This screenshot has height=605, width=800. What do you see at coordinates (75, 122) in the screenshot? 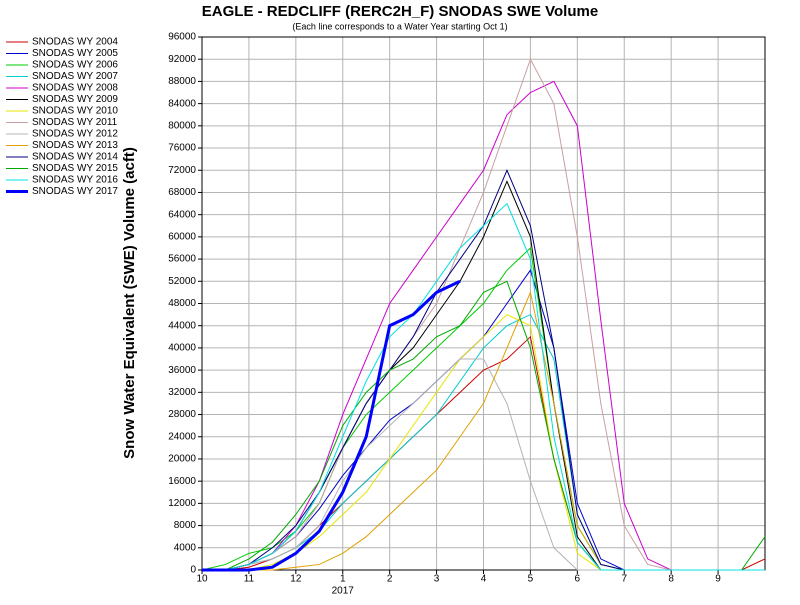
I see `legend-label: SNODAS WY 2011` at bounding box center [75, 122].